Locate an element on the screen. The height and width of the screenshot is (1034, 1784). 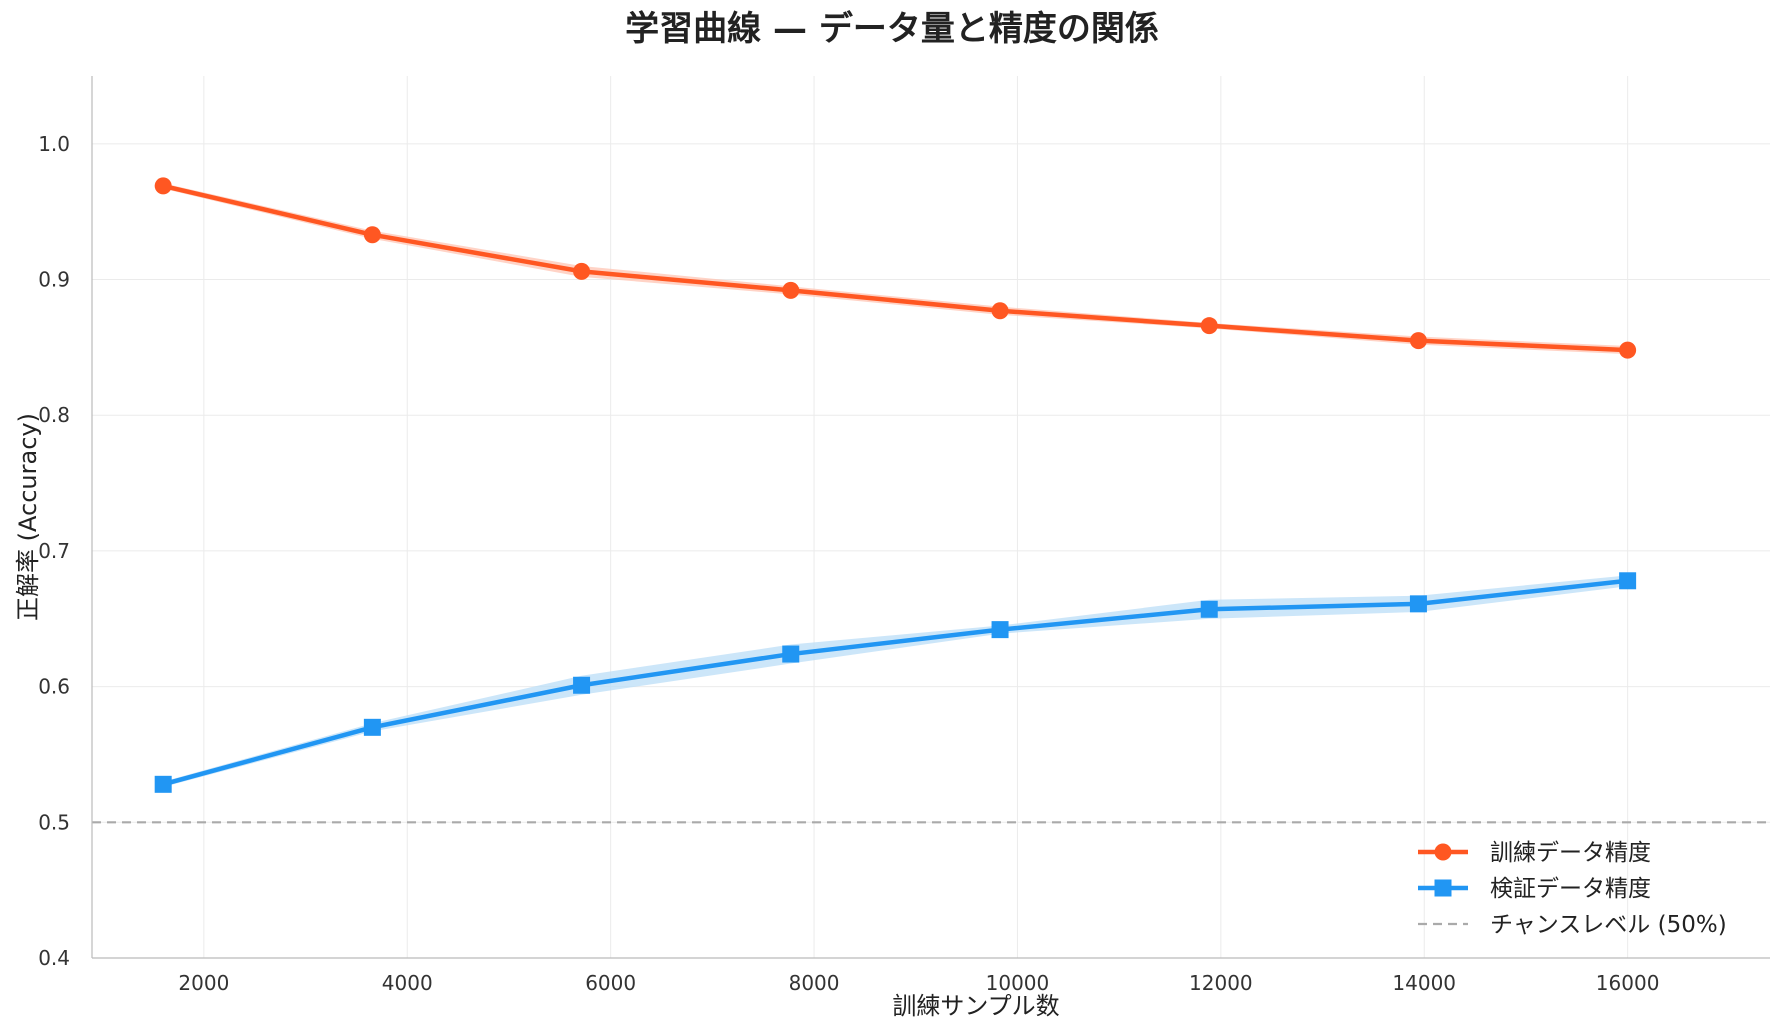
chart-title: 学習曲線 — データ量と精度の関係 is located at coordinates (892, 29).